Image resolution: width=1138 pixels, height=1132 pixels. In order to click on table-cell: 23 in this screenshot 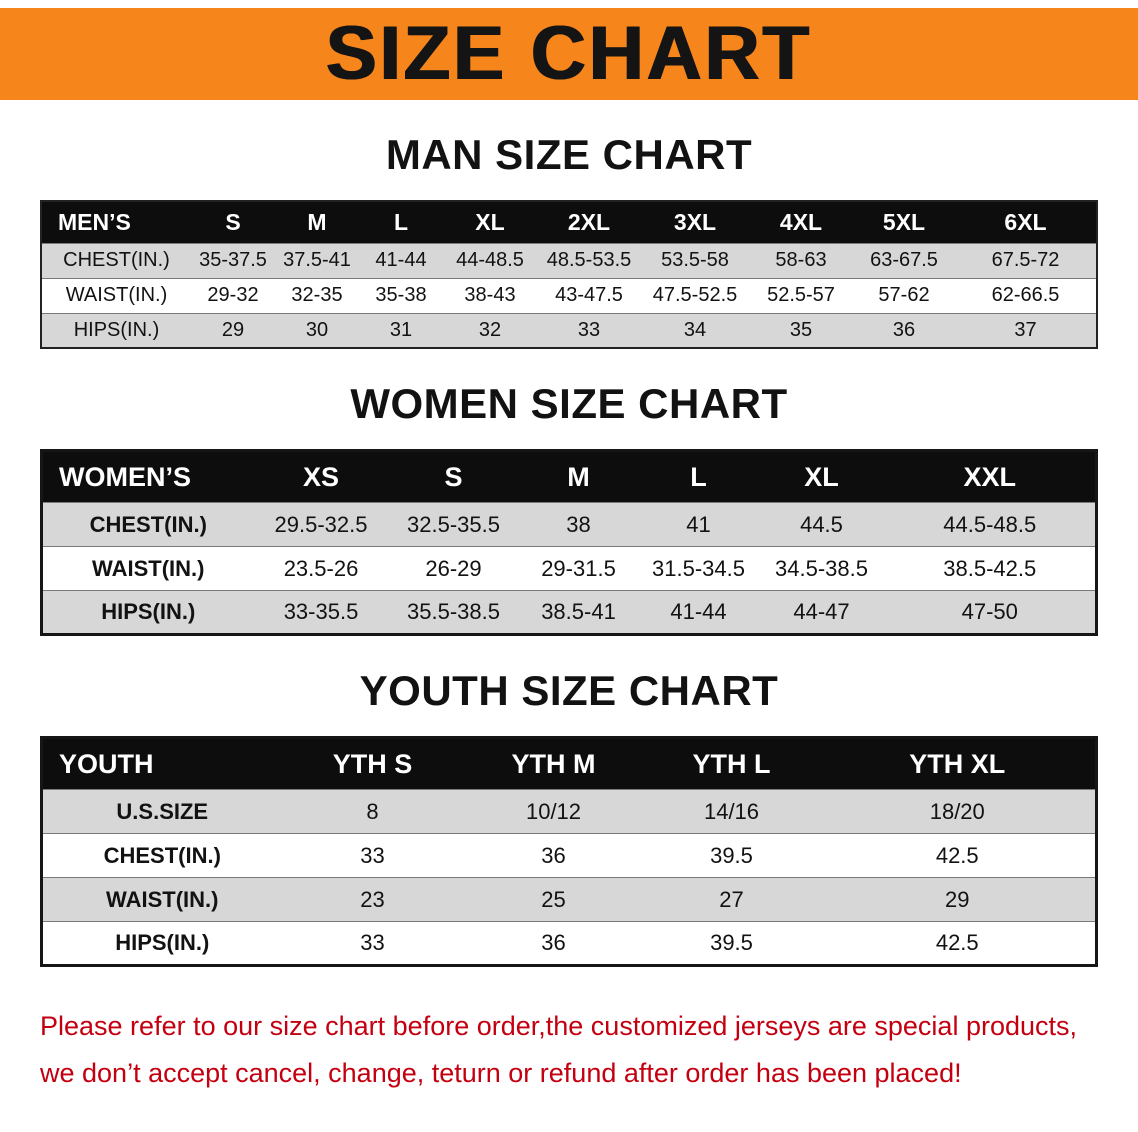, I will do `click(372, 899)`.